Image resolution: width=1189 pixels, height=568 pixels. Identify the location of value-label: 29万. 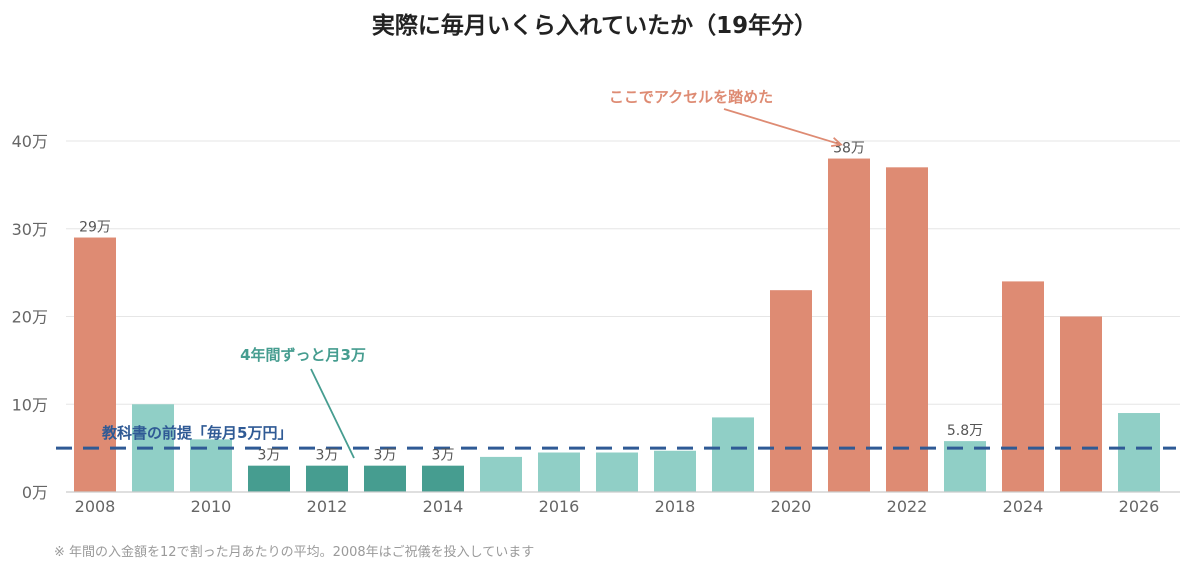
(95, 228).